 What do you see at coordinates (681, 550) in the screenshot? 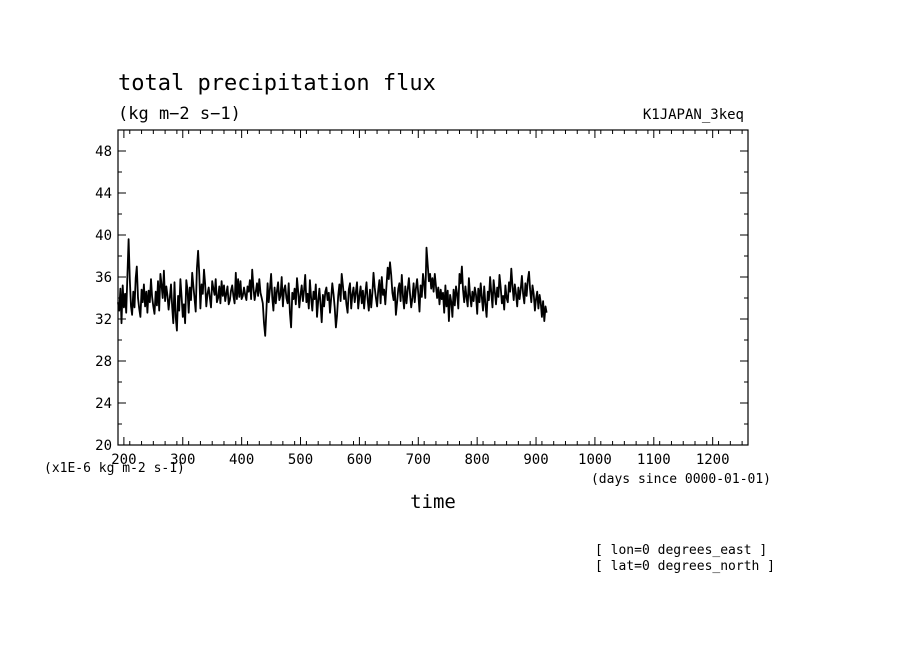
I see `lon-note: [ lon=0 degrees_east ]` at bounding box center [681, 550].